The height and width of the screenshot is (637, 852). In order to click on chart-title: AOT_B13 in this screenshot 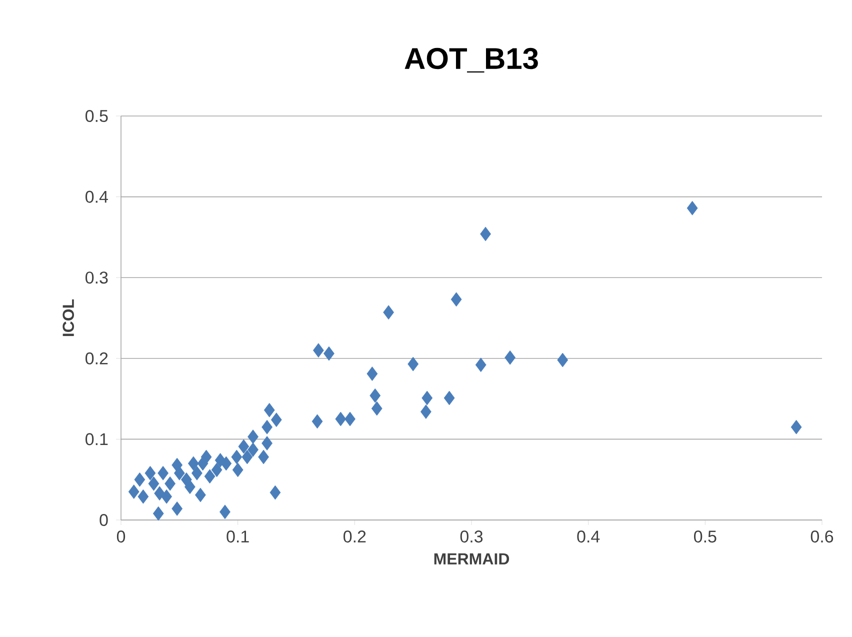, I will do `click(471, 60)`.